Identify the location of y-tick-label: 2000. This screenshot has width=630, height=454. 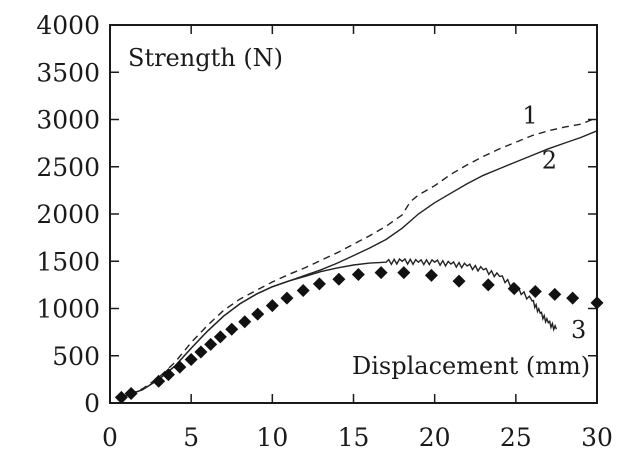
(68, 214).